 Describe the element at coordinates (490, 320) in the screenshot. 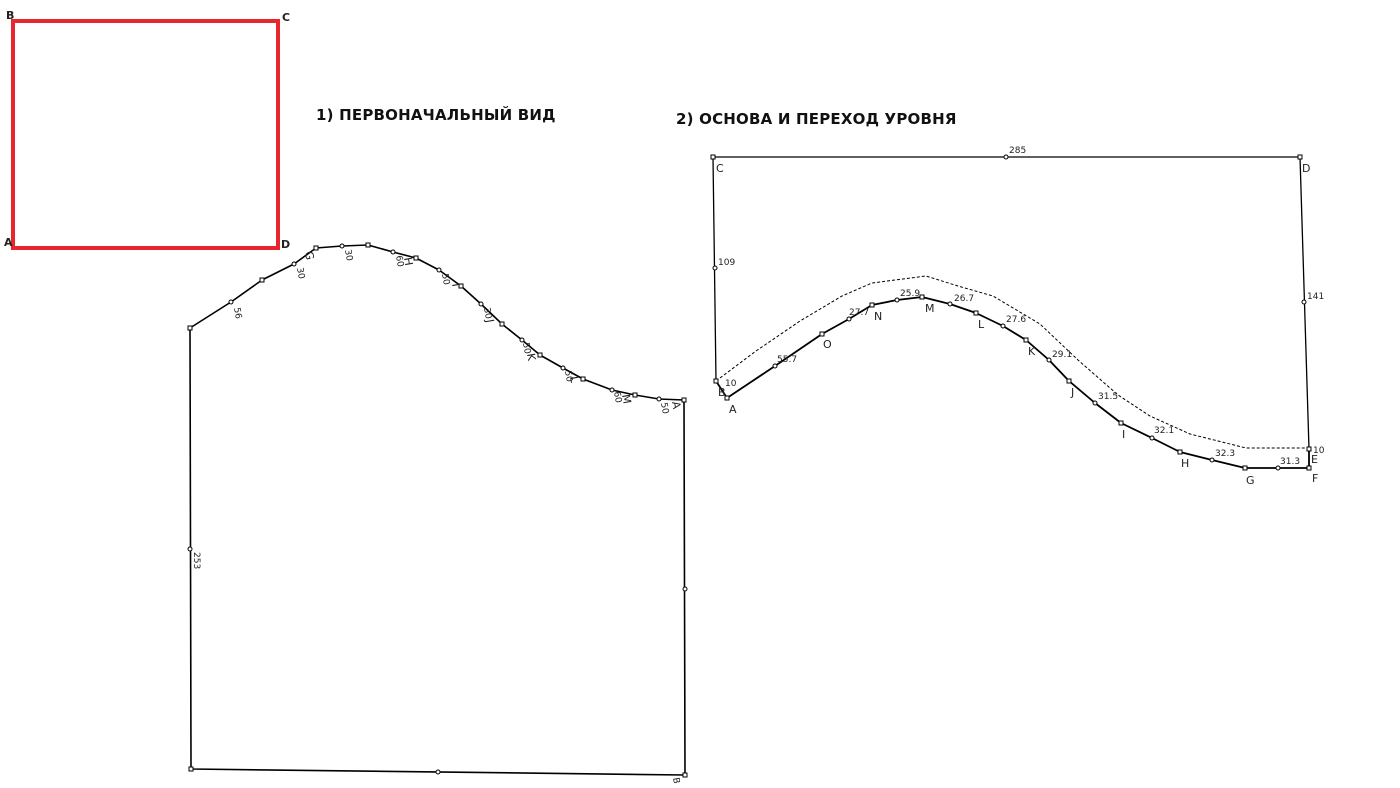

I see `original-point-j: J` at that location.